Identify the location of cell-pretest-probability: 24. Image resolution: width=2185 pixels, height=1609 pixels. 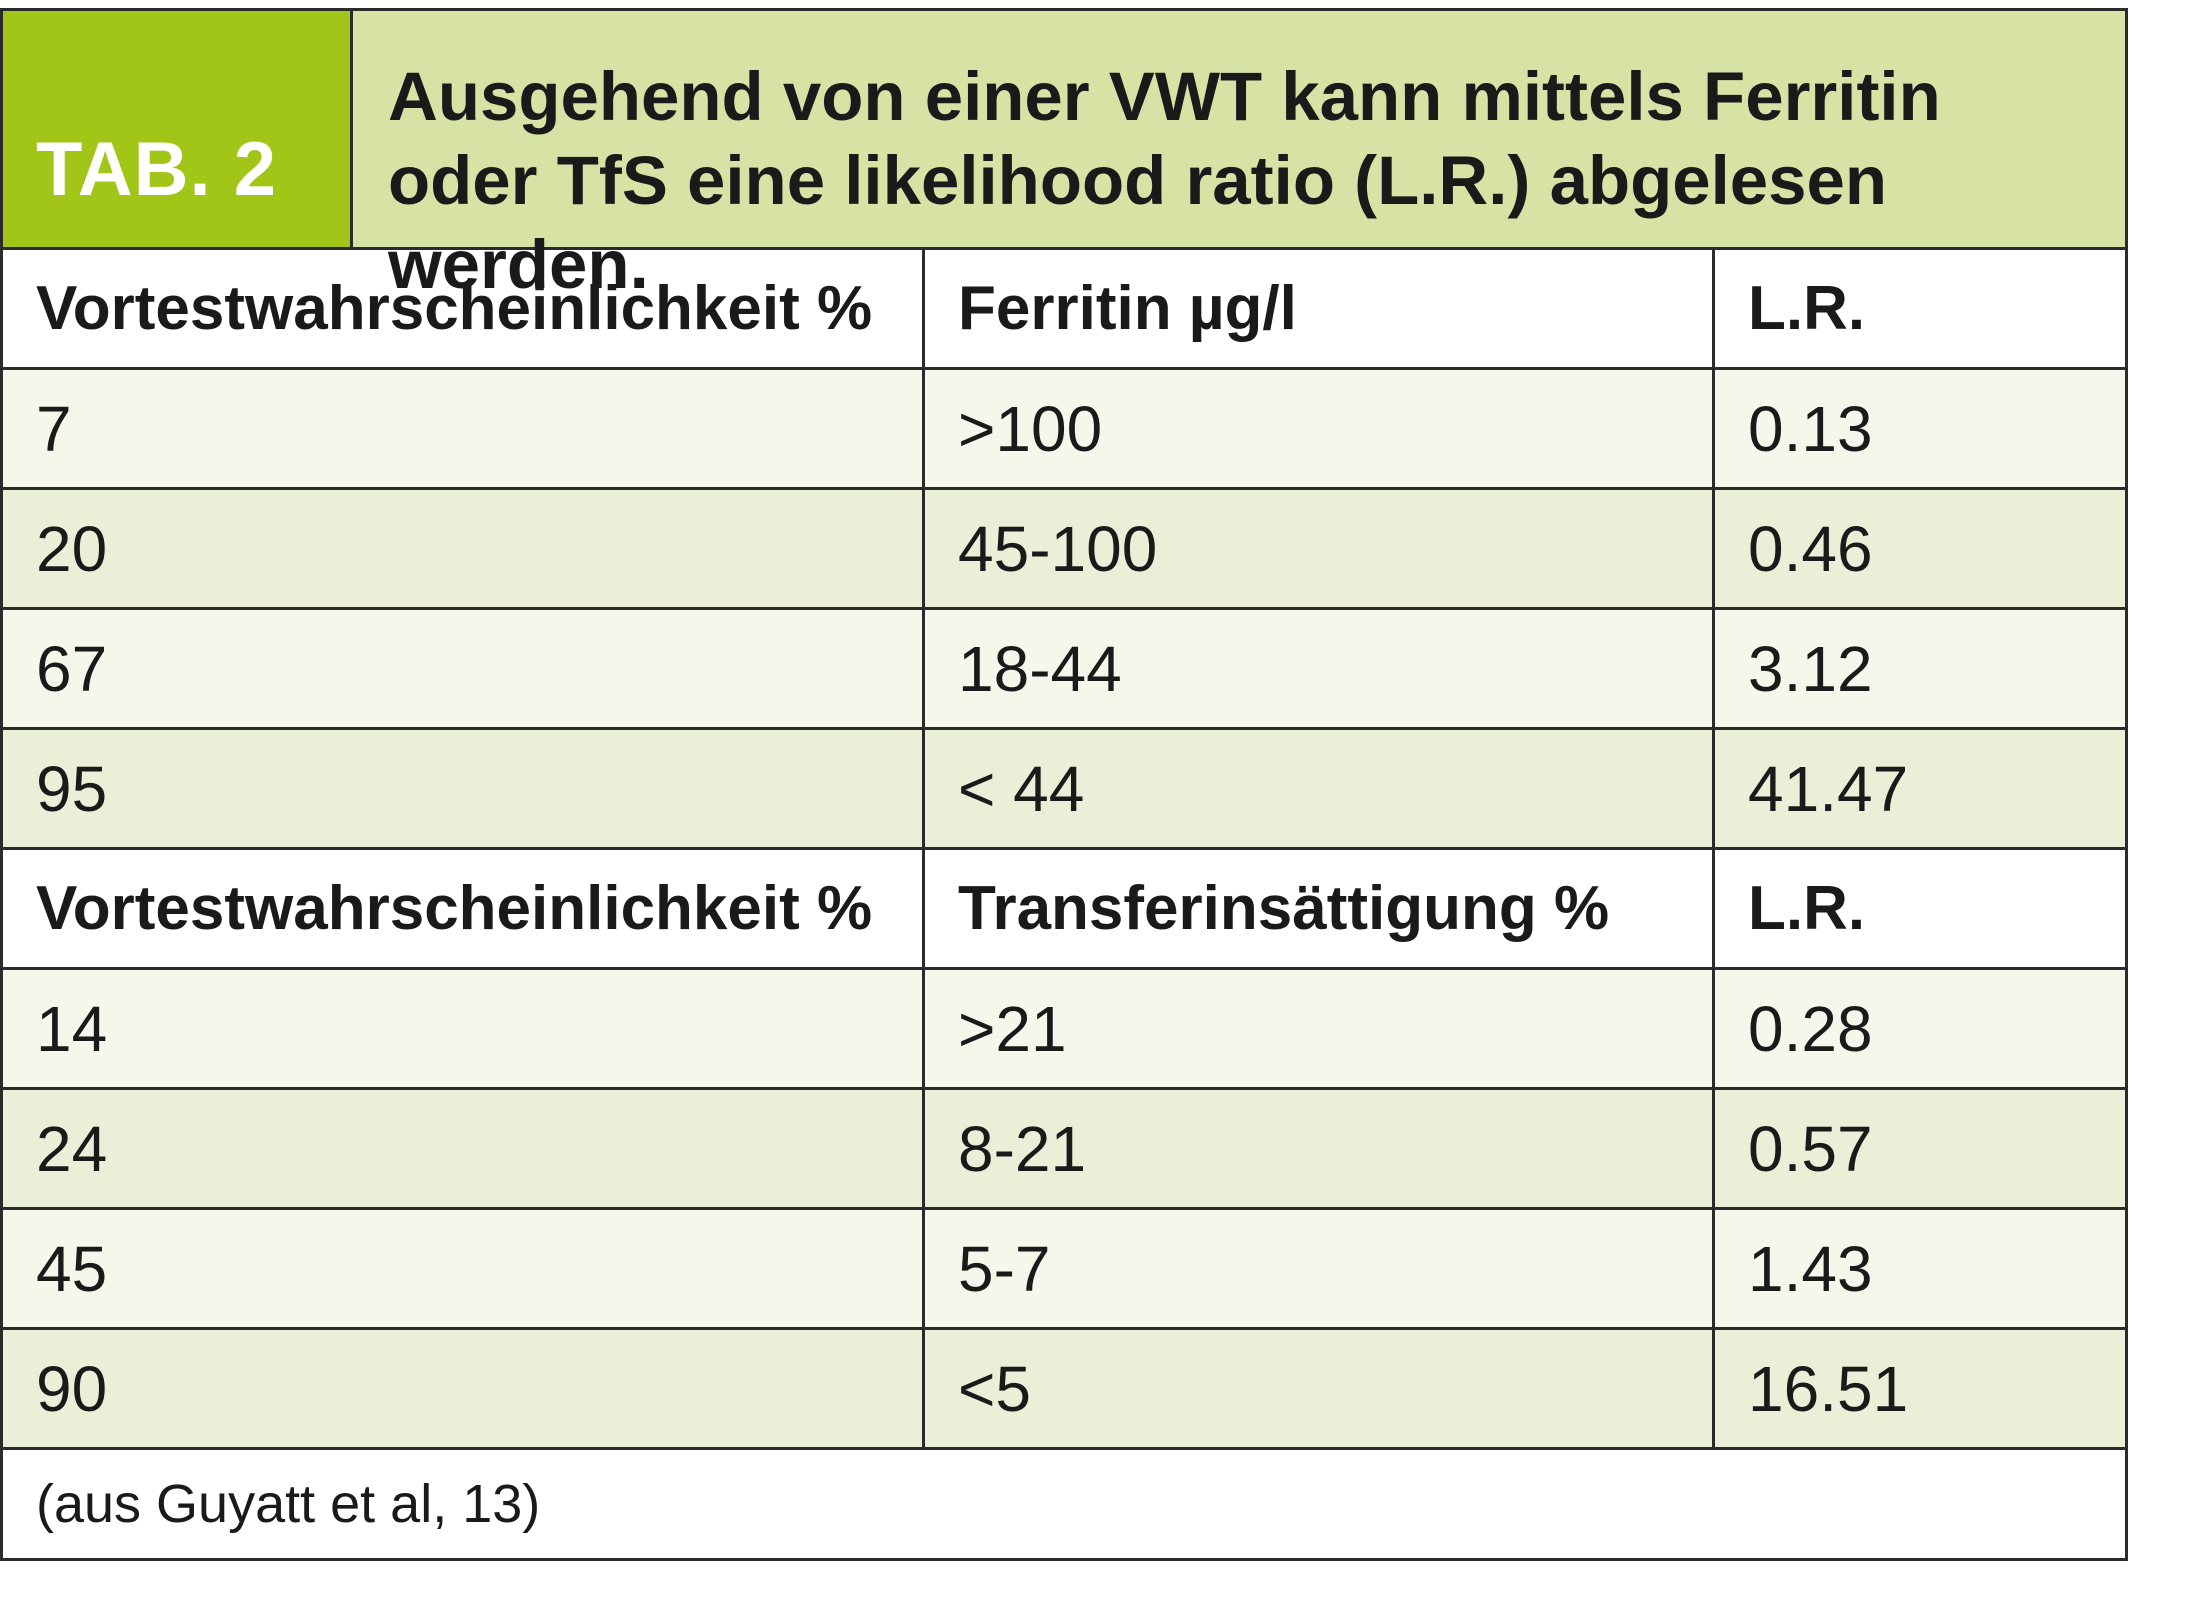
(464, 1148).